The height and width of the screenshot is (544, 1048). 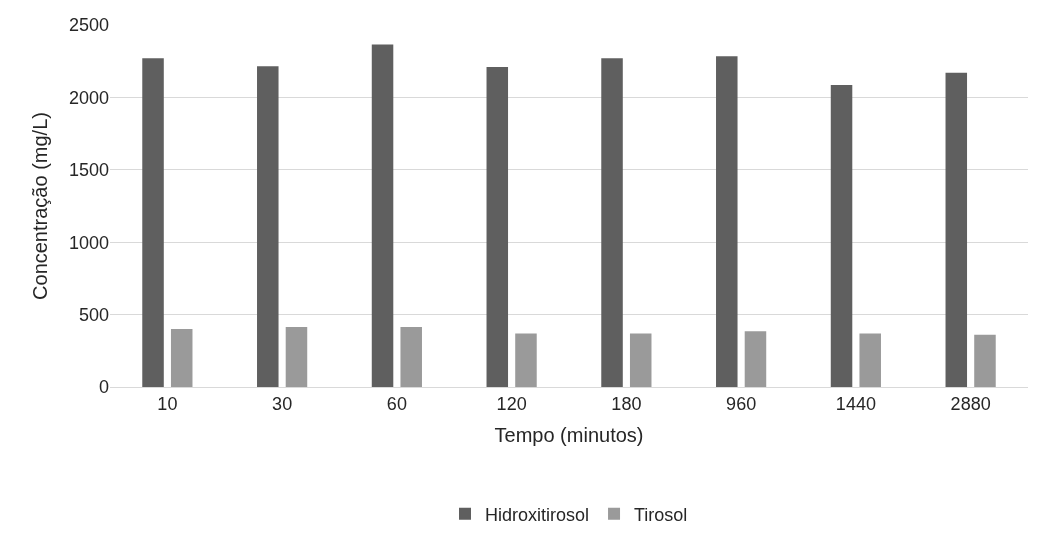 What do you see at coordinates (93, 314) in the screenshot?
I see `y-tick-label: 500` at bounding box center [93, 314].